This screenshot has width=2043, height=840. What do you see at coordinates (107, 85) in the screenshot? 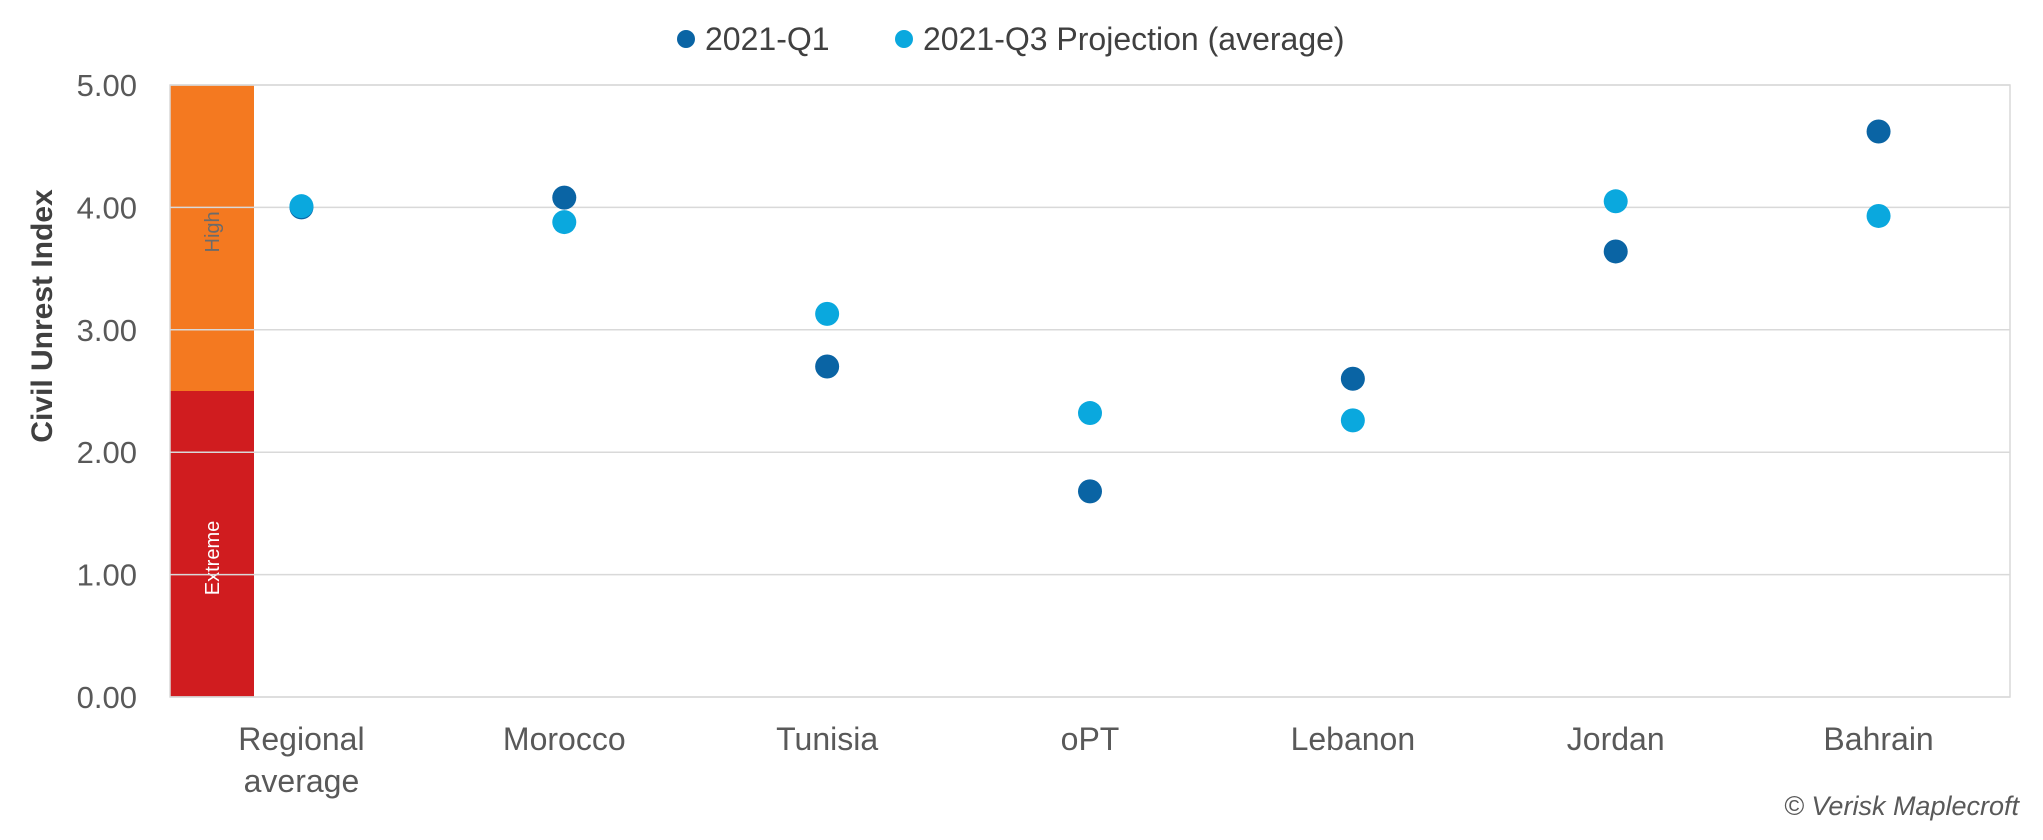
I see `y-tick-label: 5.00` at bounding box center [107, 85].